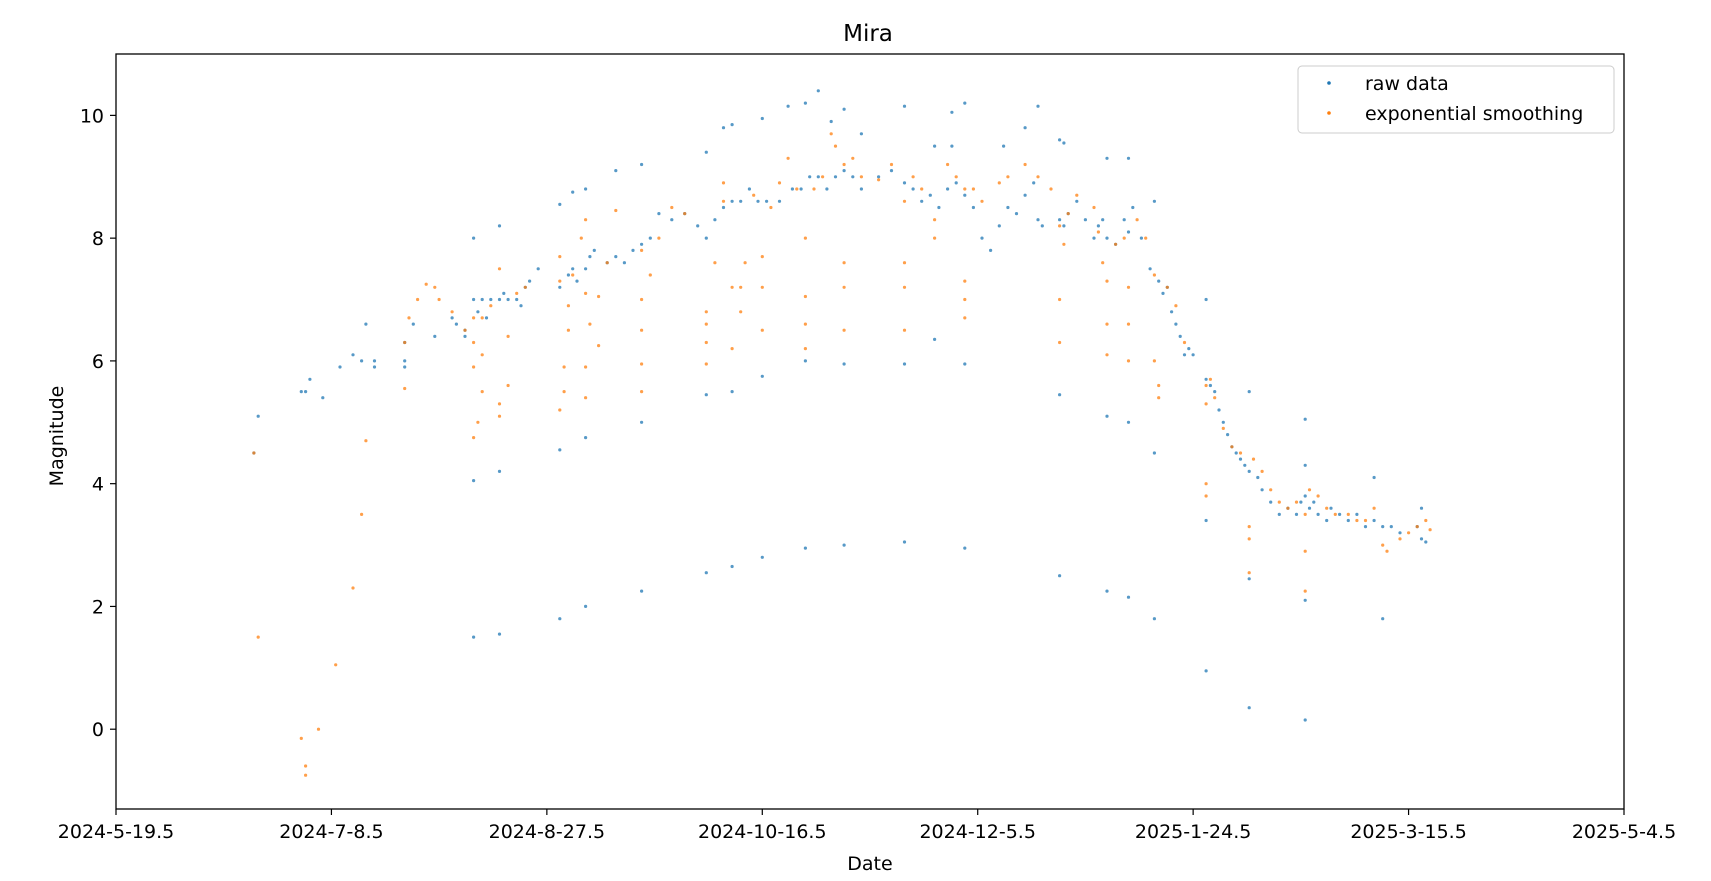 The width and height of the screenshot is (1711, 881). Describe the element at coordinates (98, 730) in the screenshot. I see `y-tick-label: 0` at that location.